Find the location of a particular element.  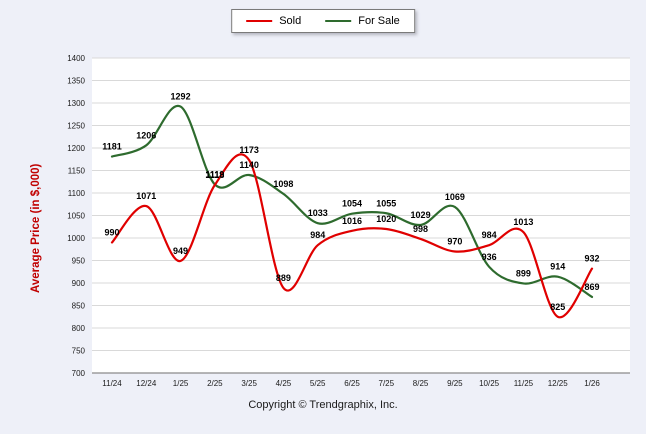

data-label-sold: 1016 is located at coordinates (352, 221).